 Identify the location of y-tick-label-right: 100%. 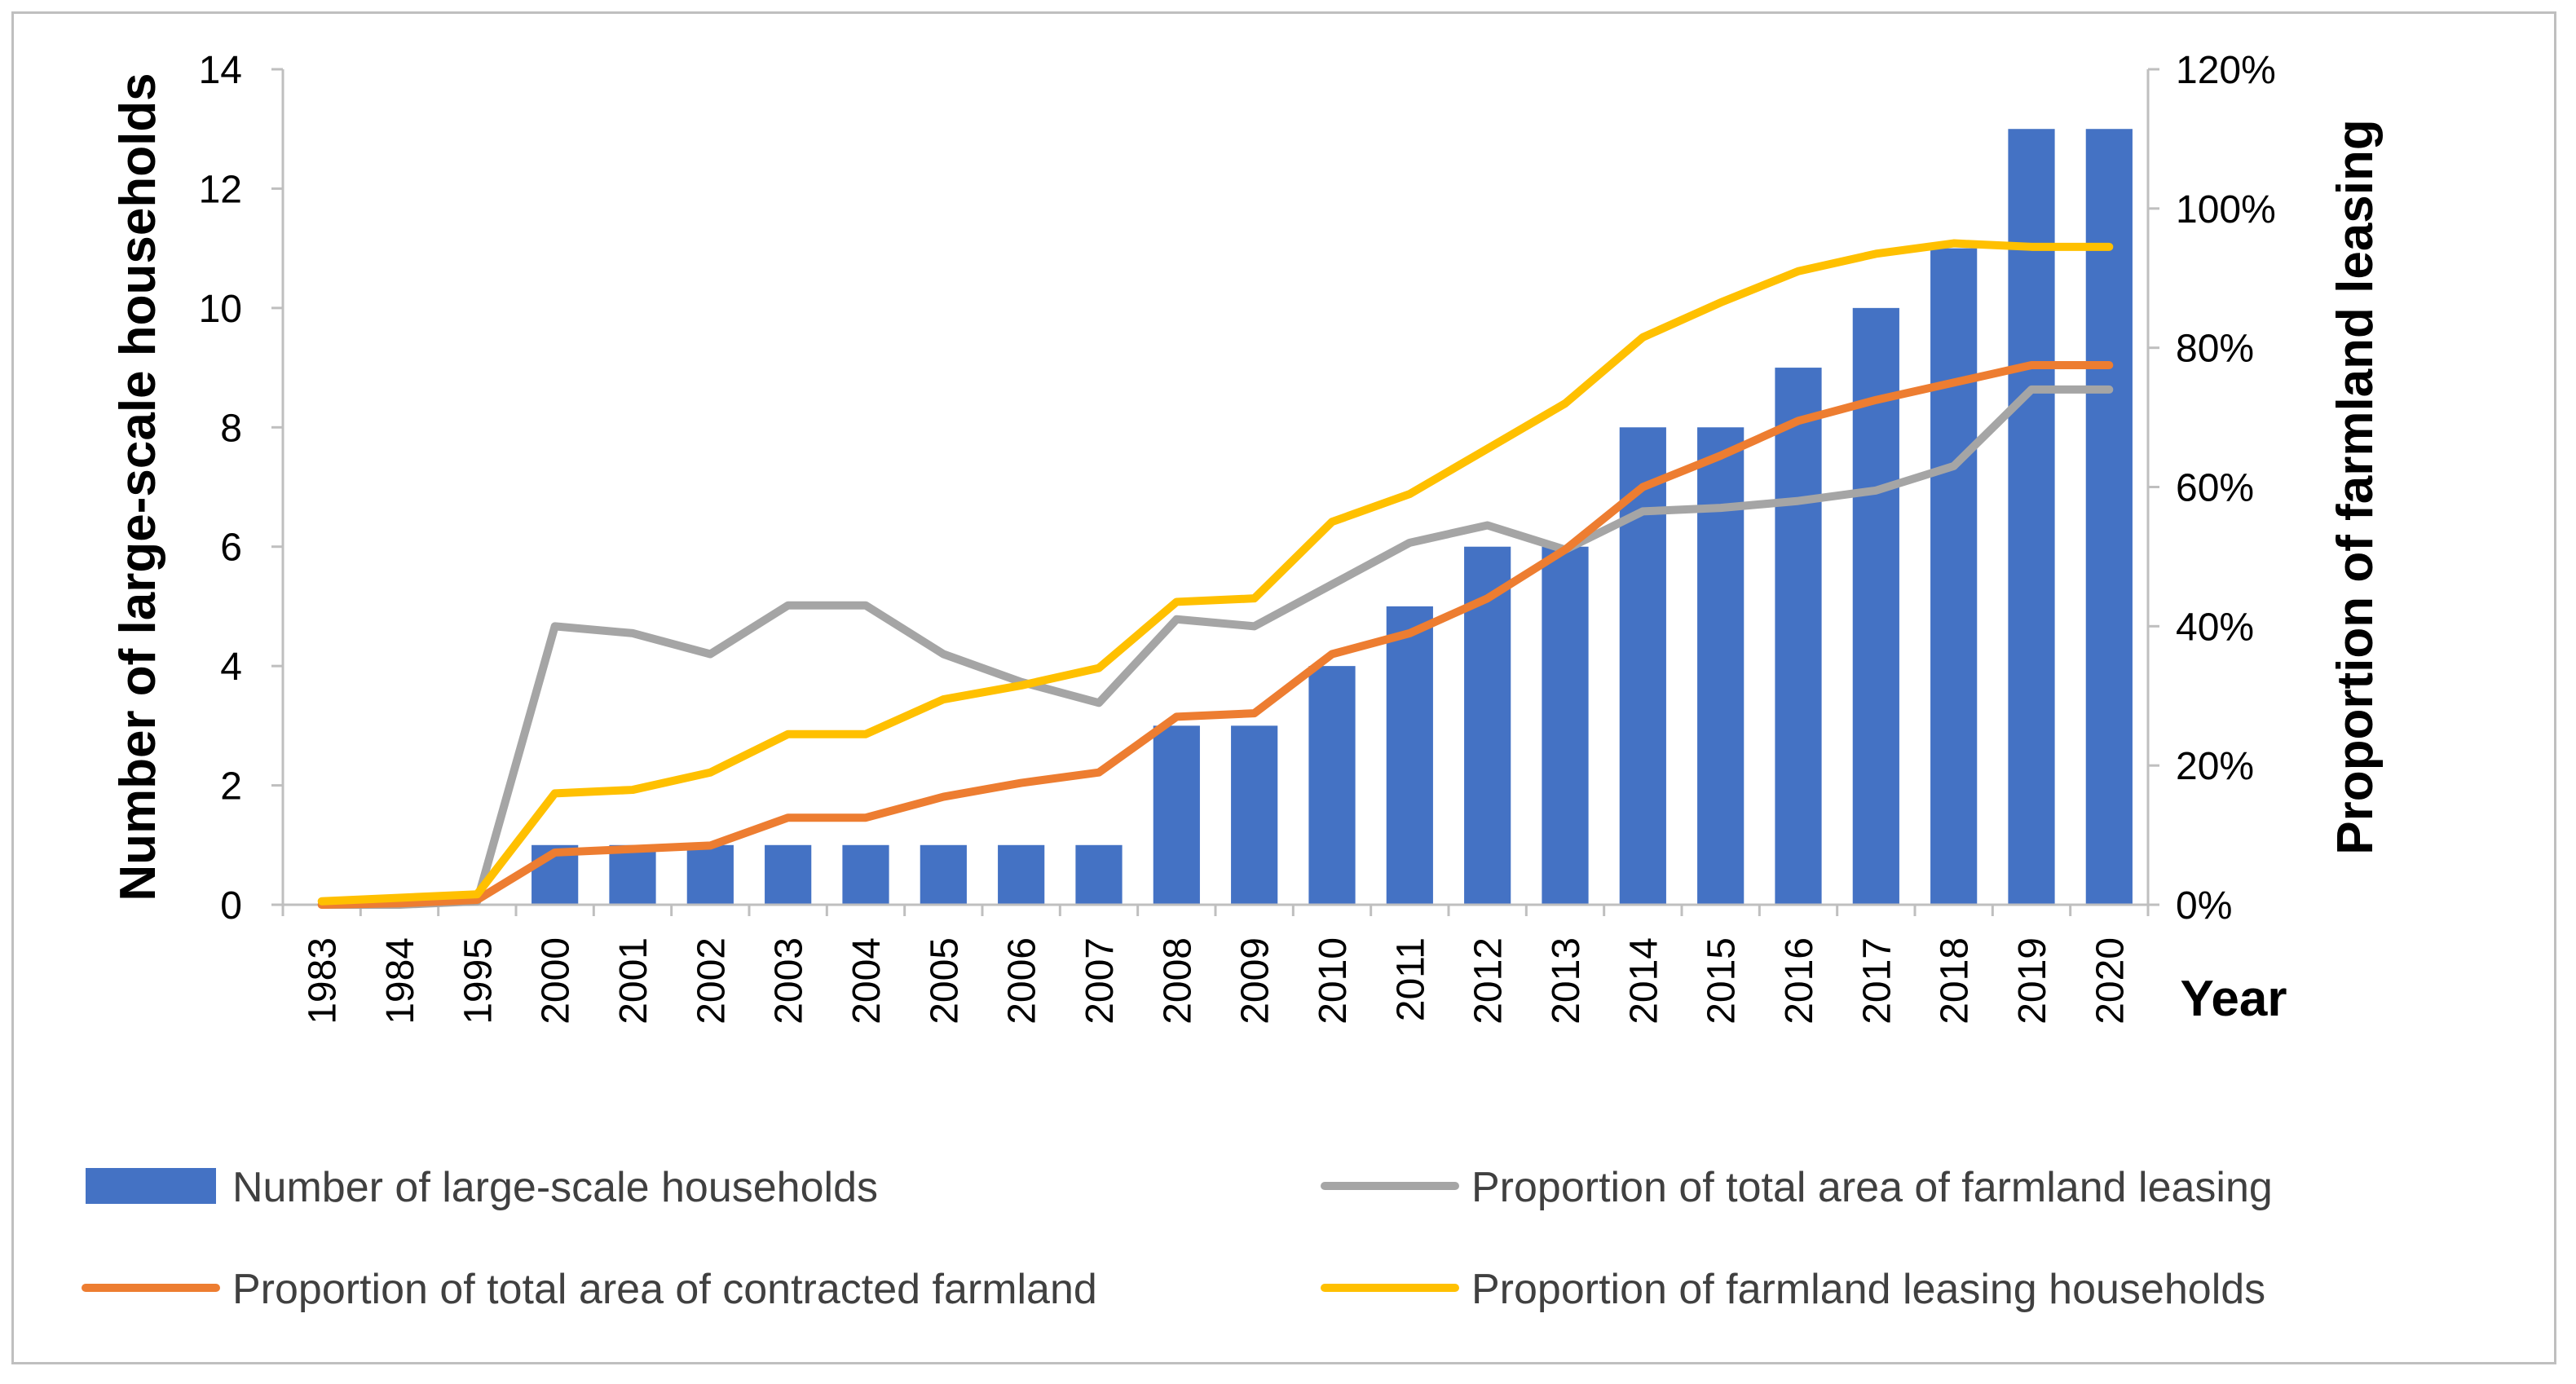
(2226, 209).